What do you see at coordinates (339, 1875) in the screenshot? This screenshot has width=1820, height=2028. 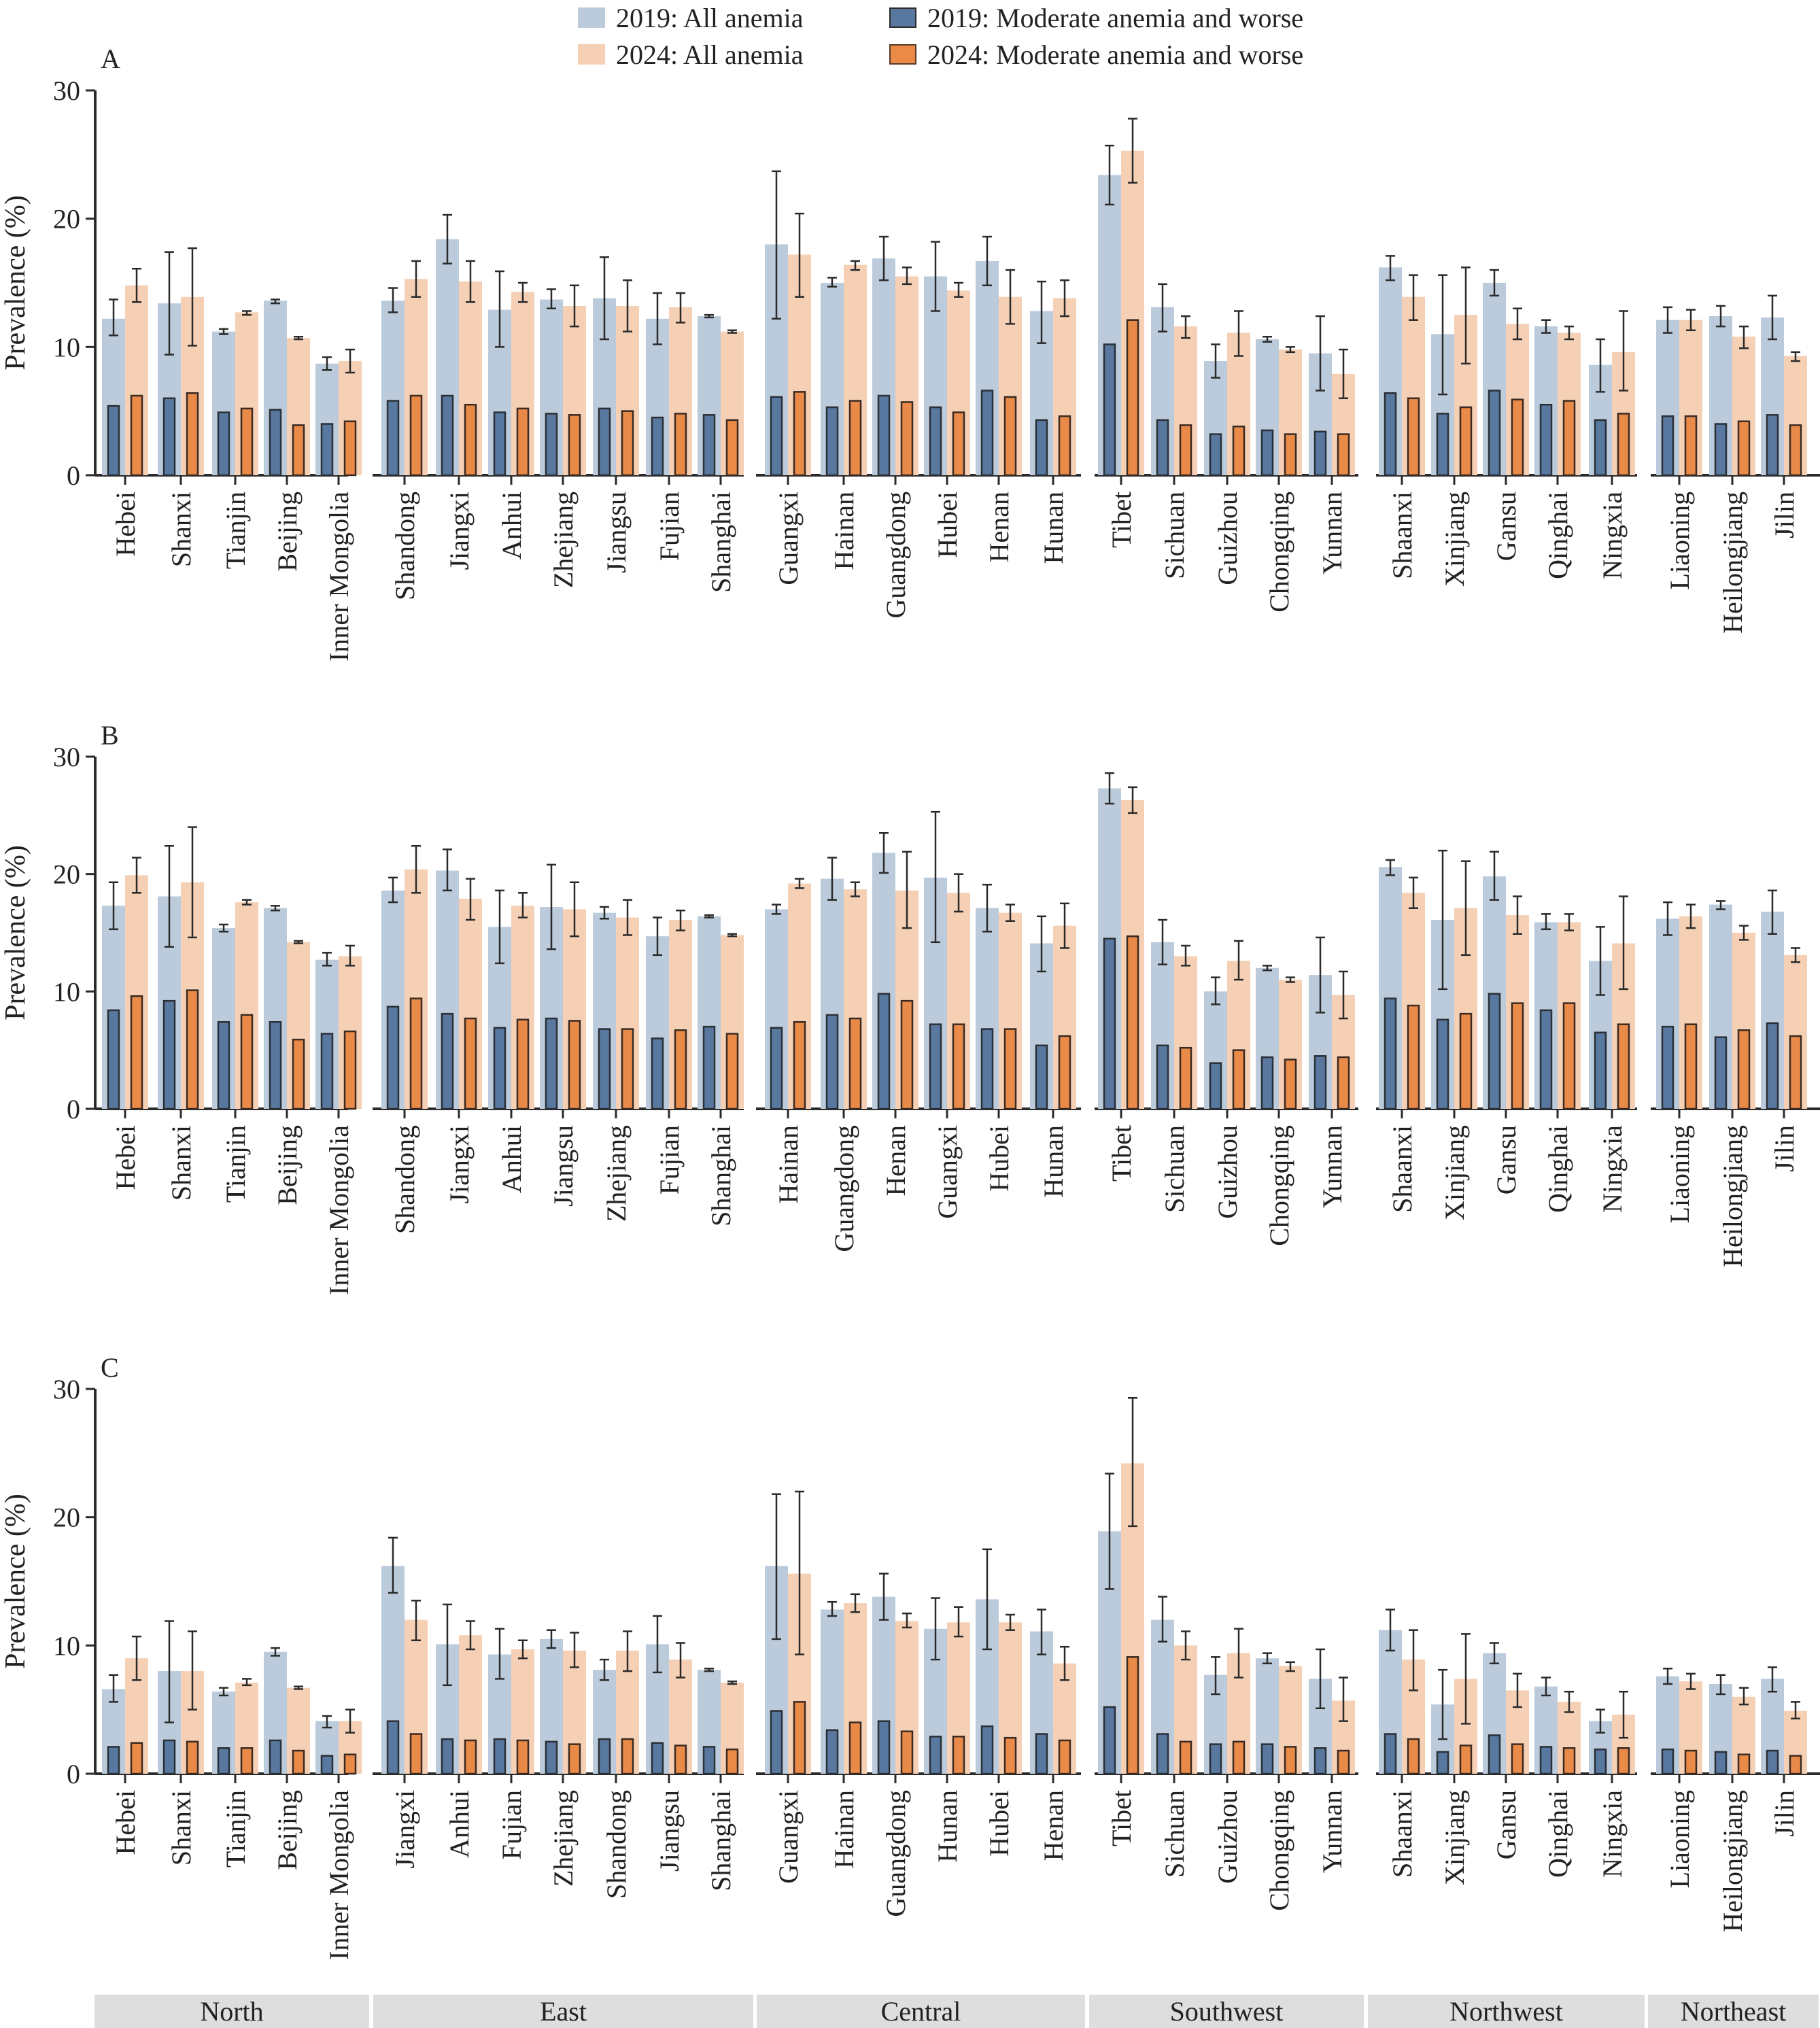 I see `x-tick-label: Inner Mongolia` at bounding box center [339, 1875].